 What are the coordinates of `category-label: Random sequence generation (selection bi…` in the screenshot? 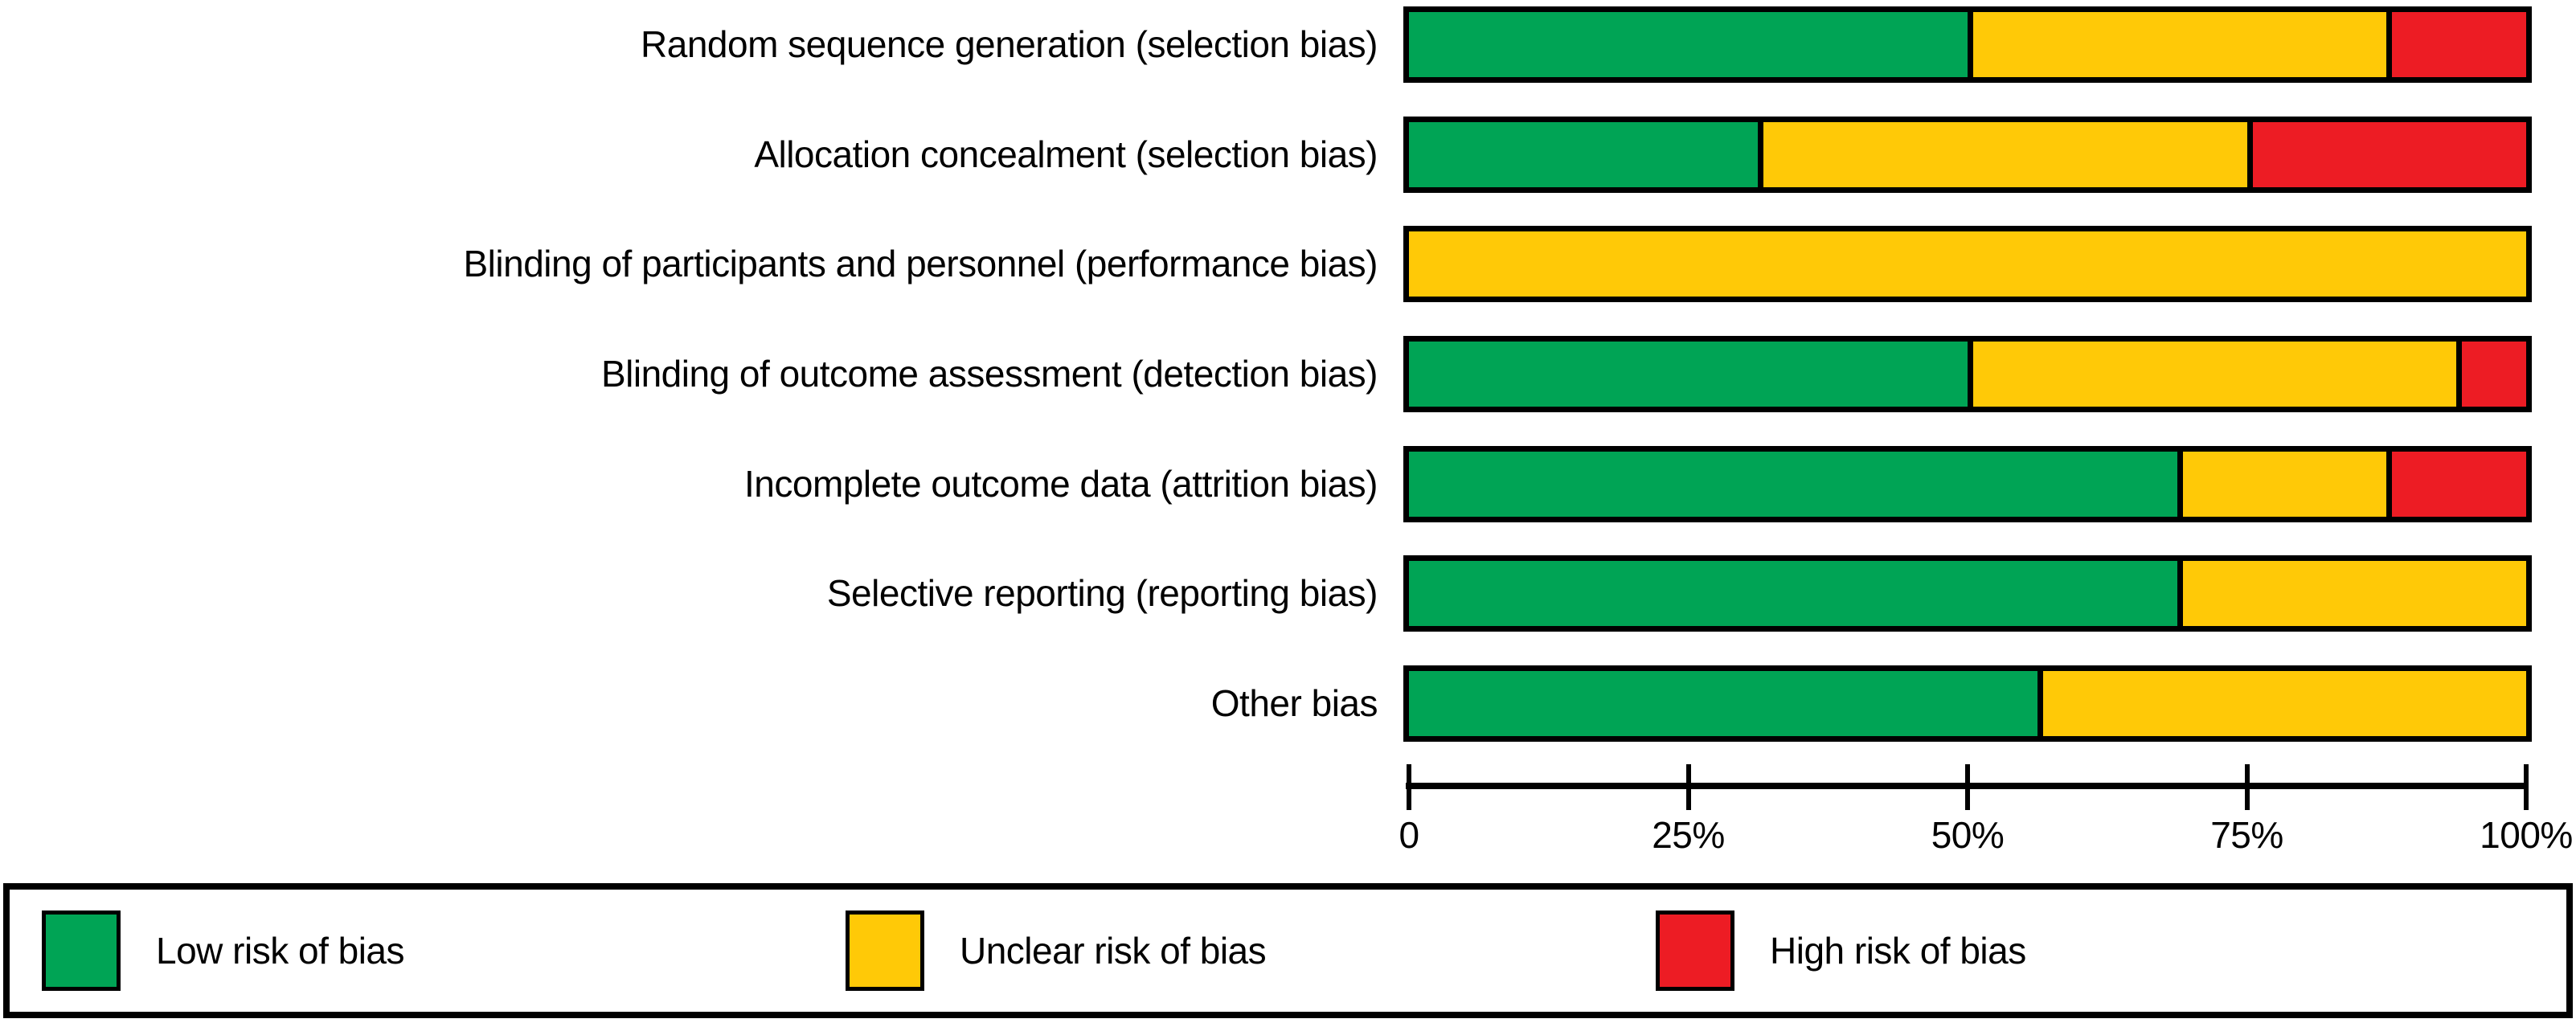 It's located at (1009, 44).